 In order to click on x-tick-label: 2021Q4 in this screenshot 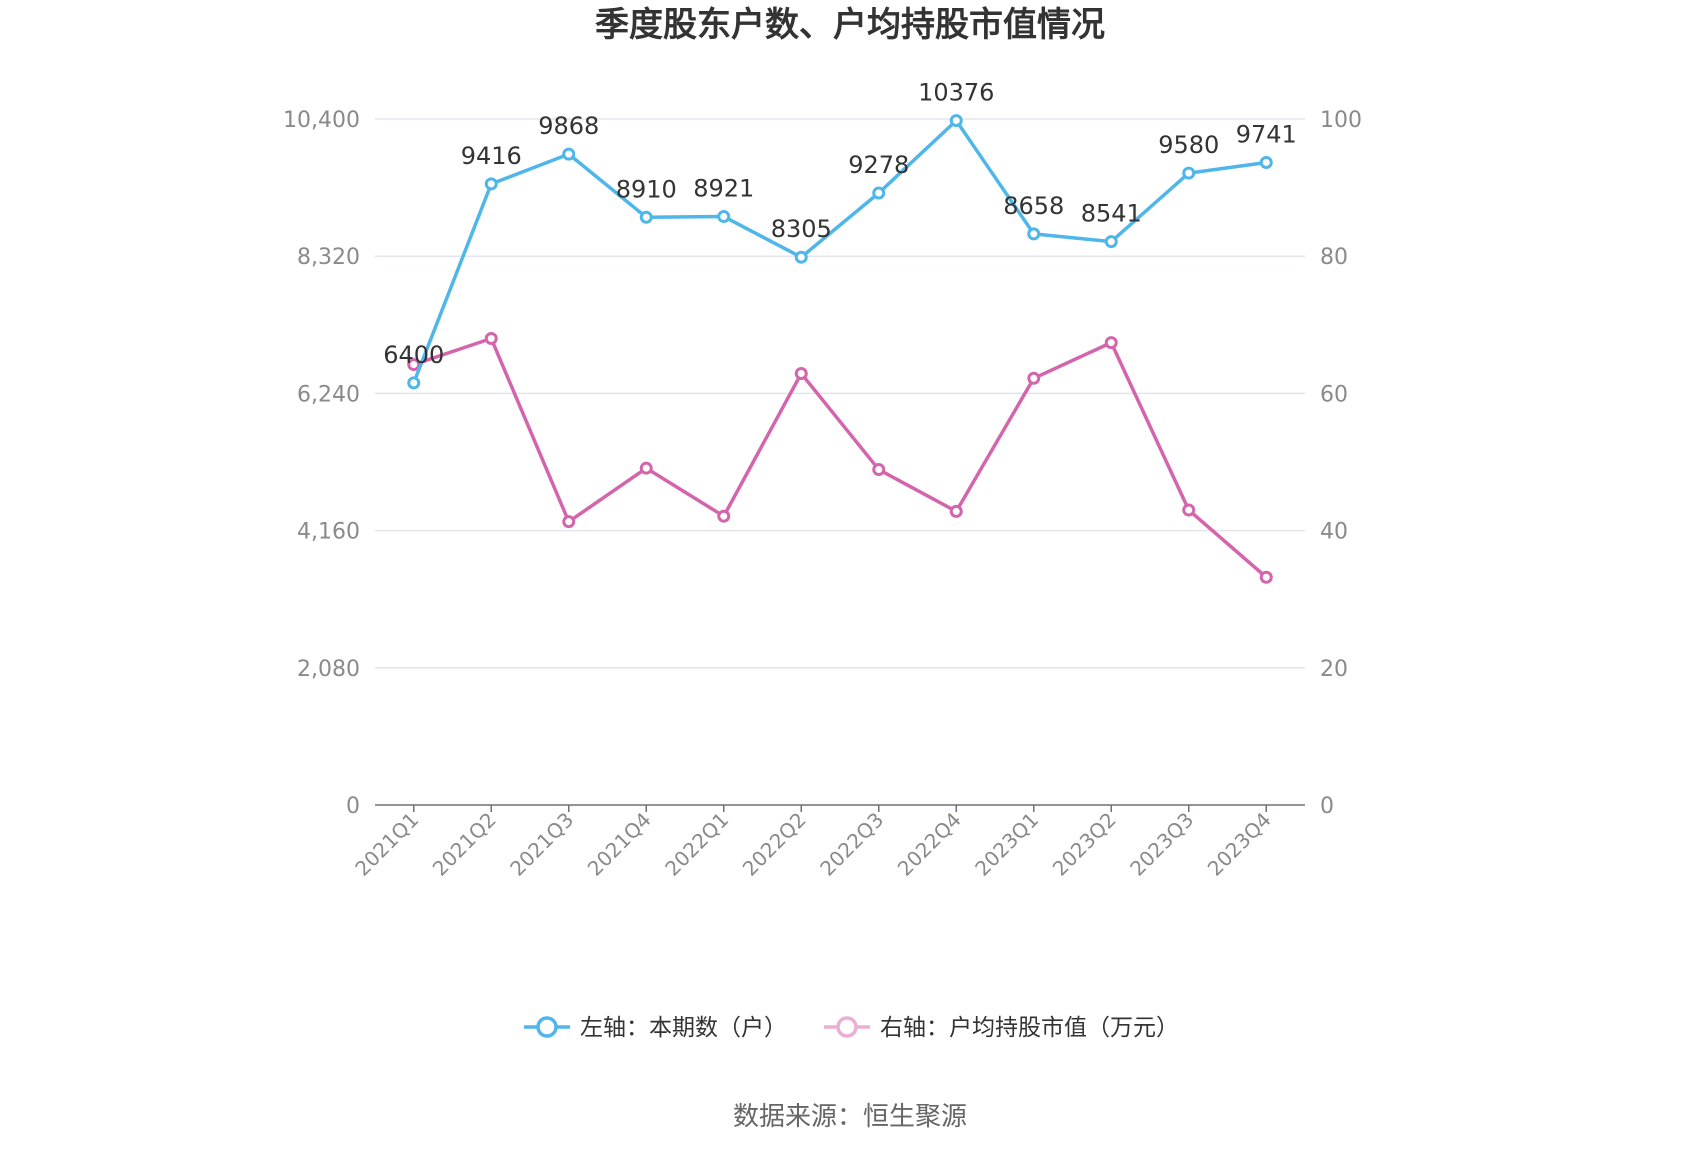, I will do `click(619, 844)`.